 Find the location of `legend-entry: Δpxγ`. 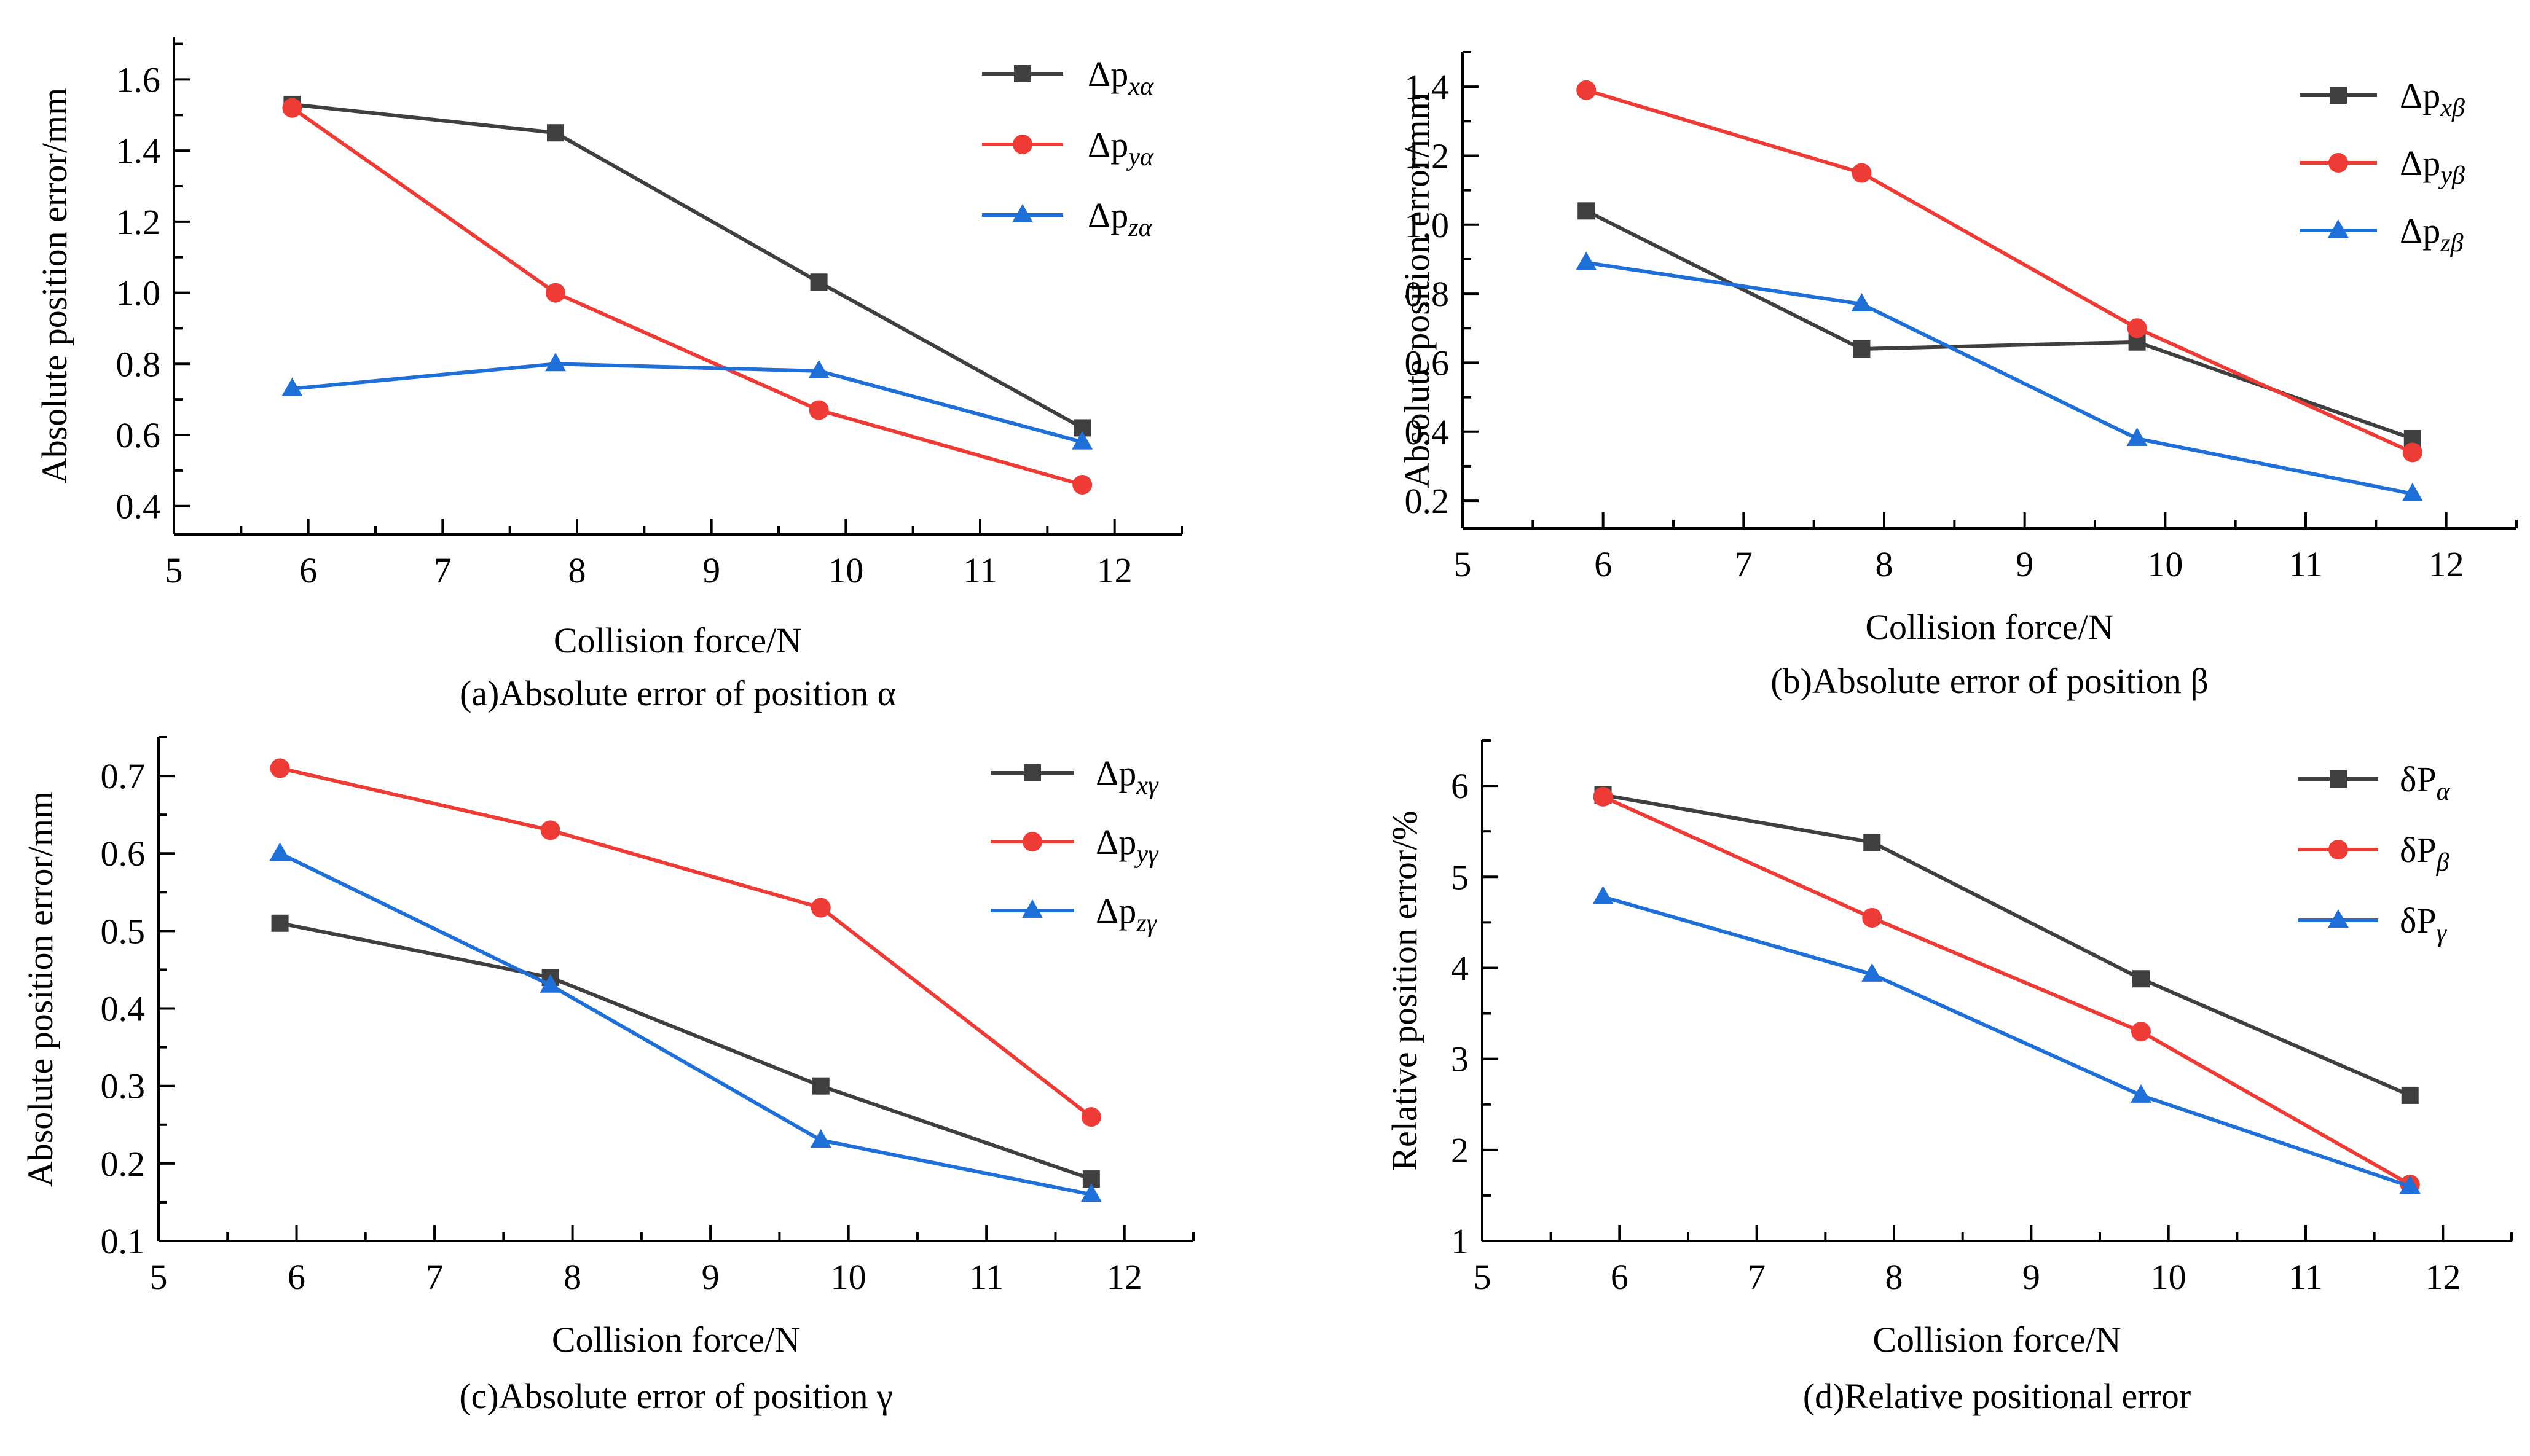

legend-entry: Δpxγ is located at coordinates (1075, 776).